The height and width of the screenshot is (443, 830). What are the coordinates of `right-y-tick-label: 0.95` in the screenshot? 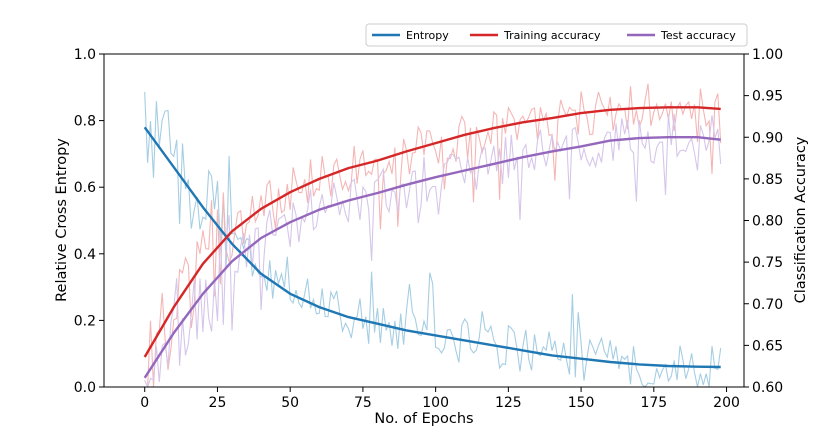 It's located at (767, 97).